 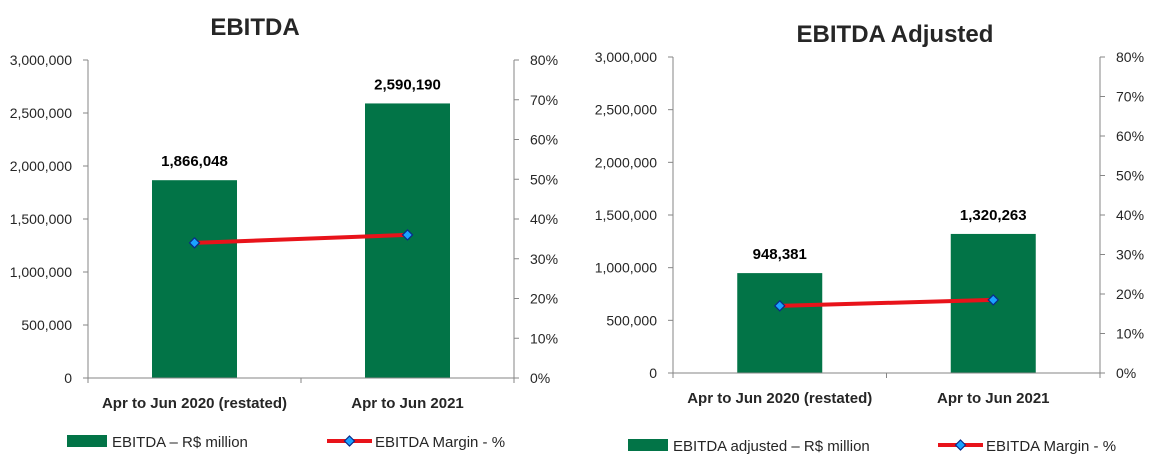 I want to click on chart2-legend-bar-label: EBITDA adjusted – R$ million, so click(x=771, y=446).